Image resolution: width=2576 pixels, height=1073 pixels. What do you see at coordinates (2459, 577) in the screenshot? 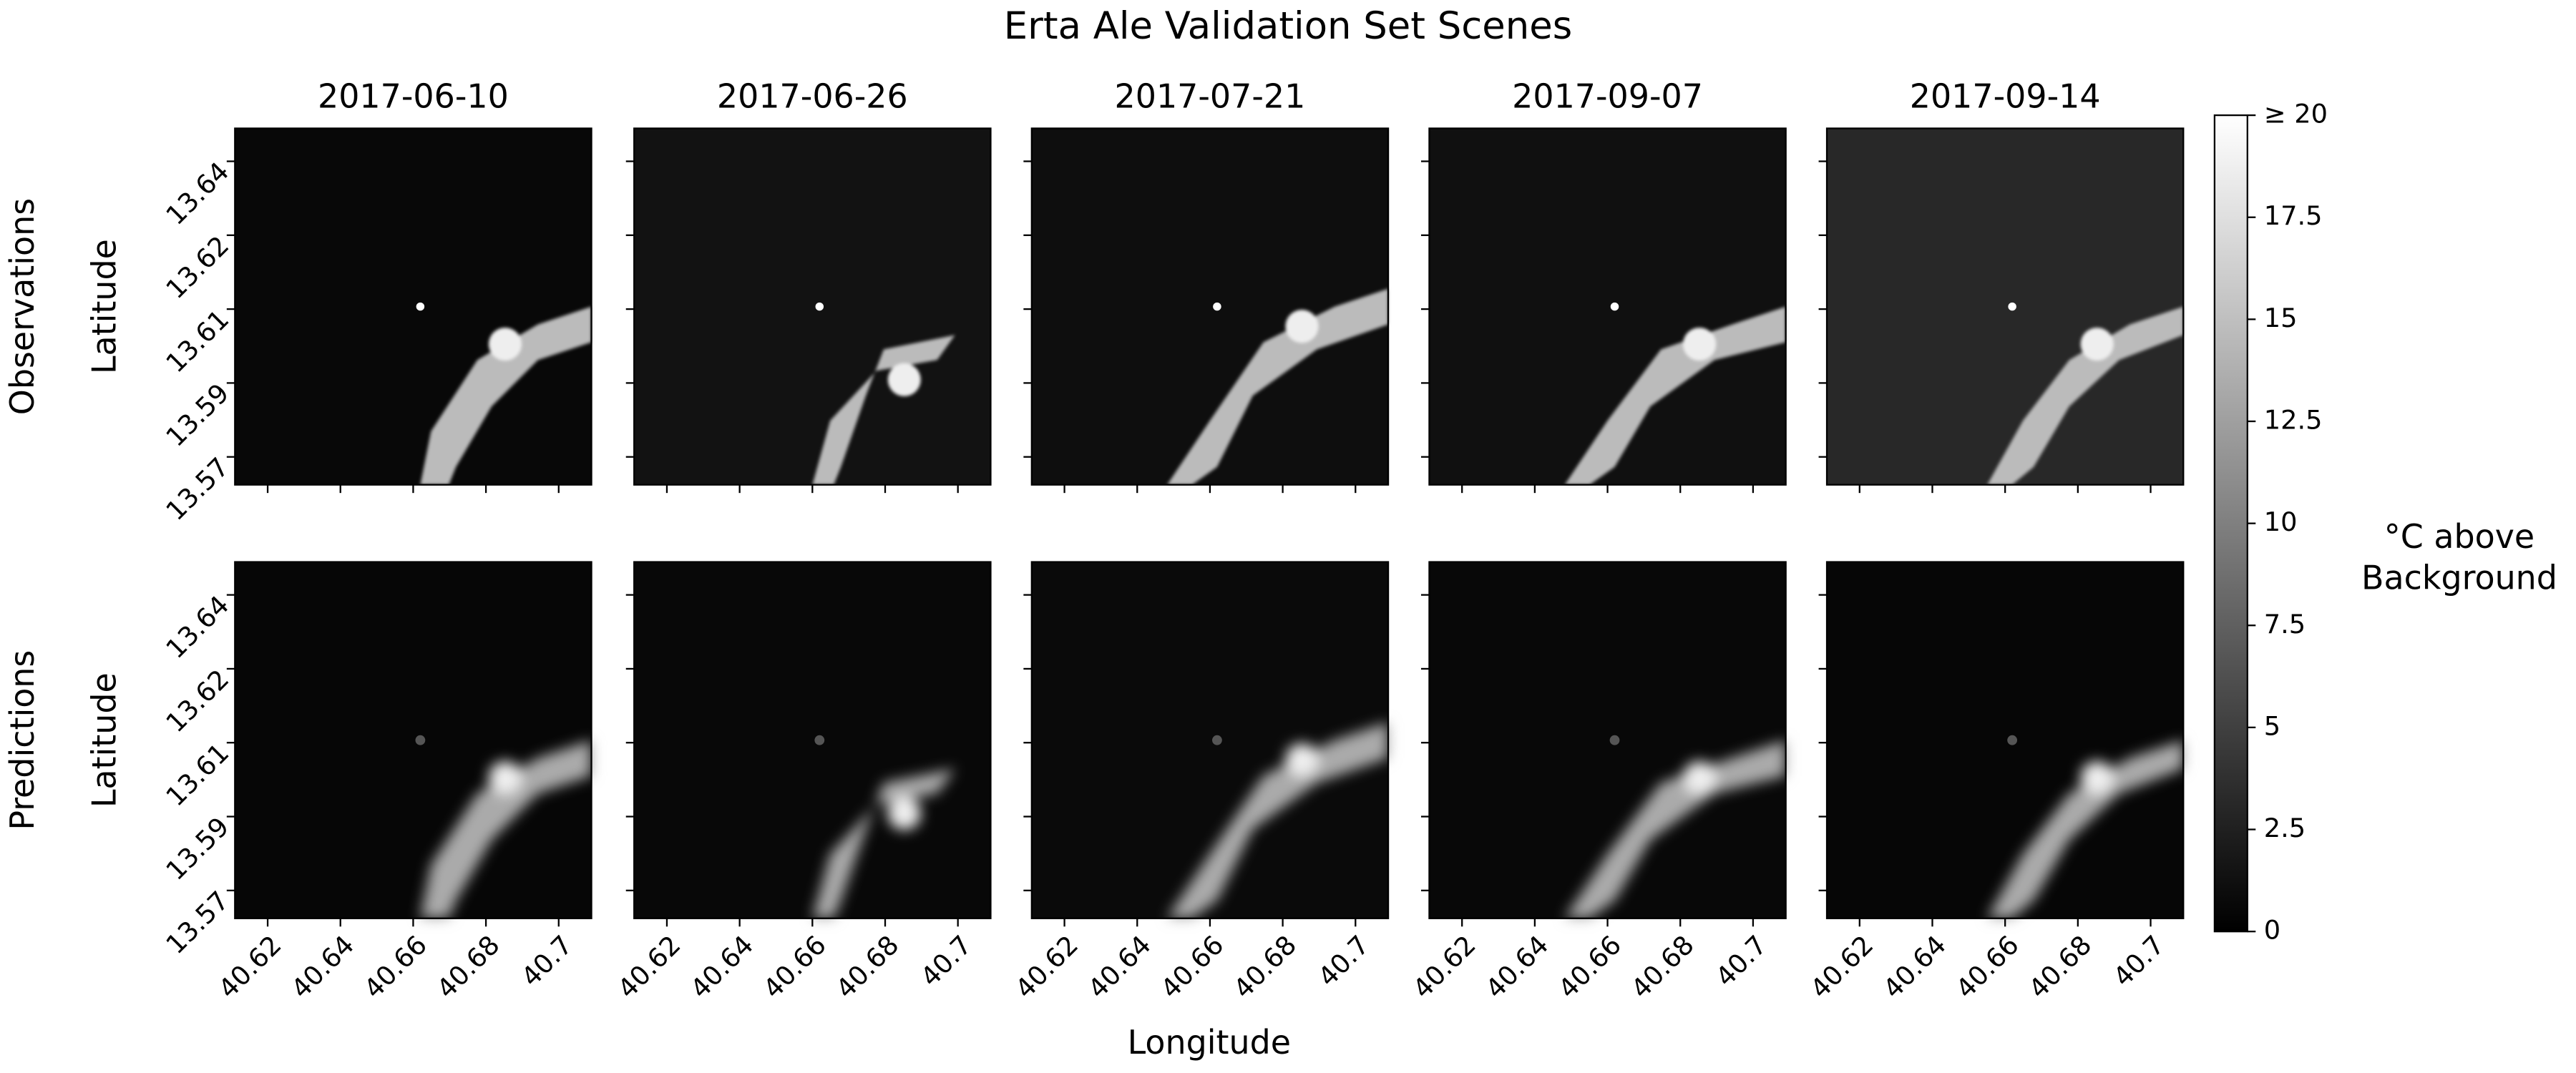
I see `colorbar-label: Background` at bounding box center [2459, 577].